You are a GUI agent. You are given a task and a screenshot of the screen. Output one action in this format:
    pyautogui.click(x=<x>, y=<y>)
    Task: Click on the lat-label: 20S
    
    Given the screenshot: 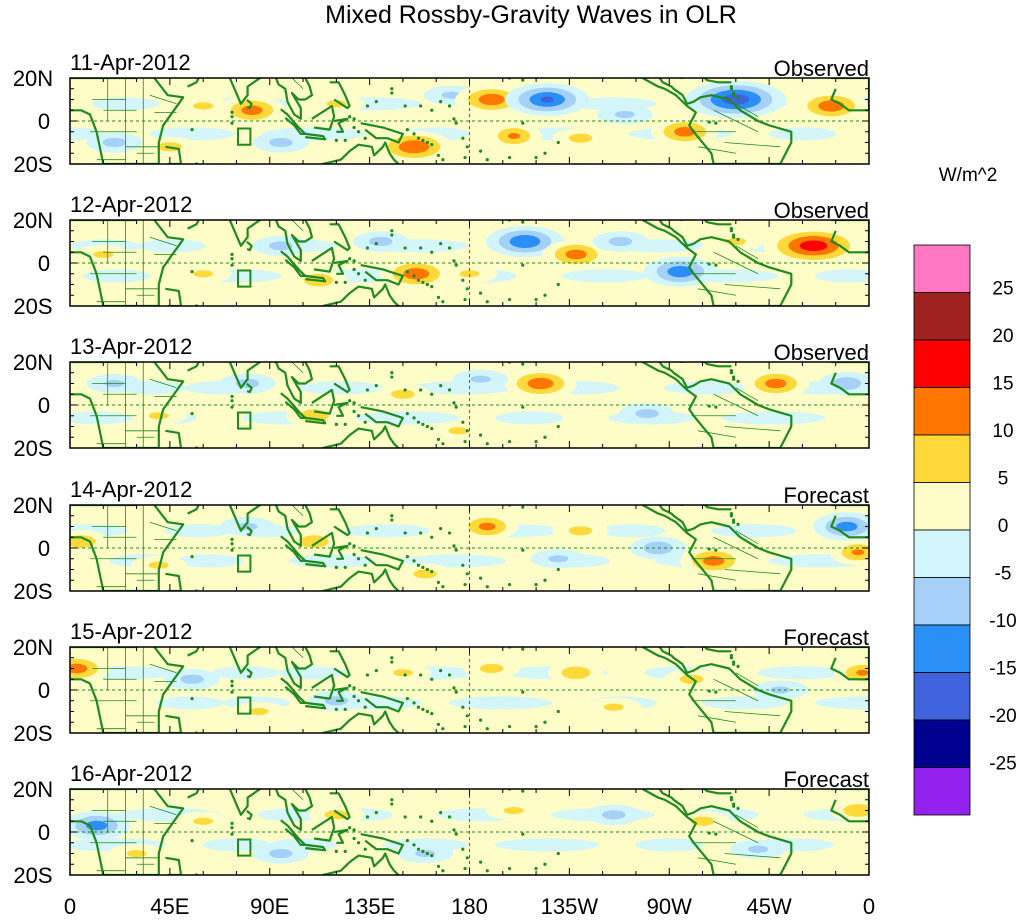 What is the action you would take?
    pyautogui.click(x=32, y=448)
    